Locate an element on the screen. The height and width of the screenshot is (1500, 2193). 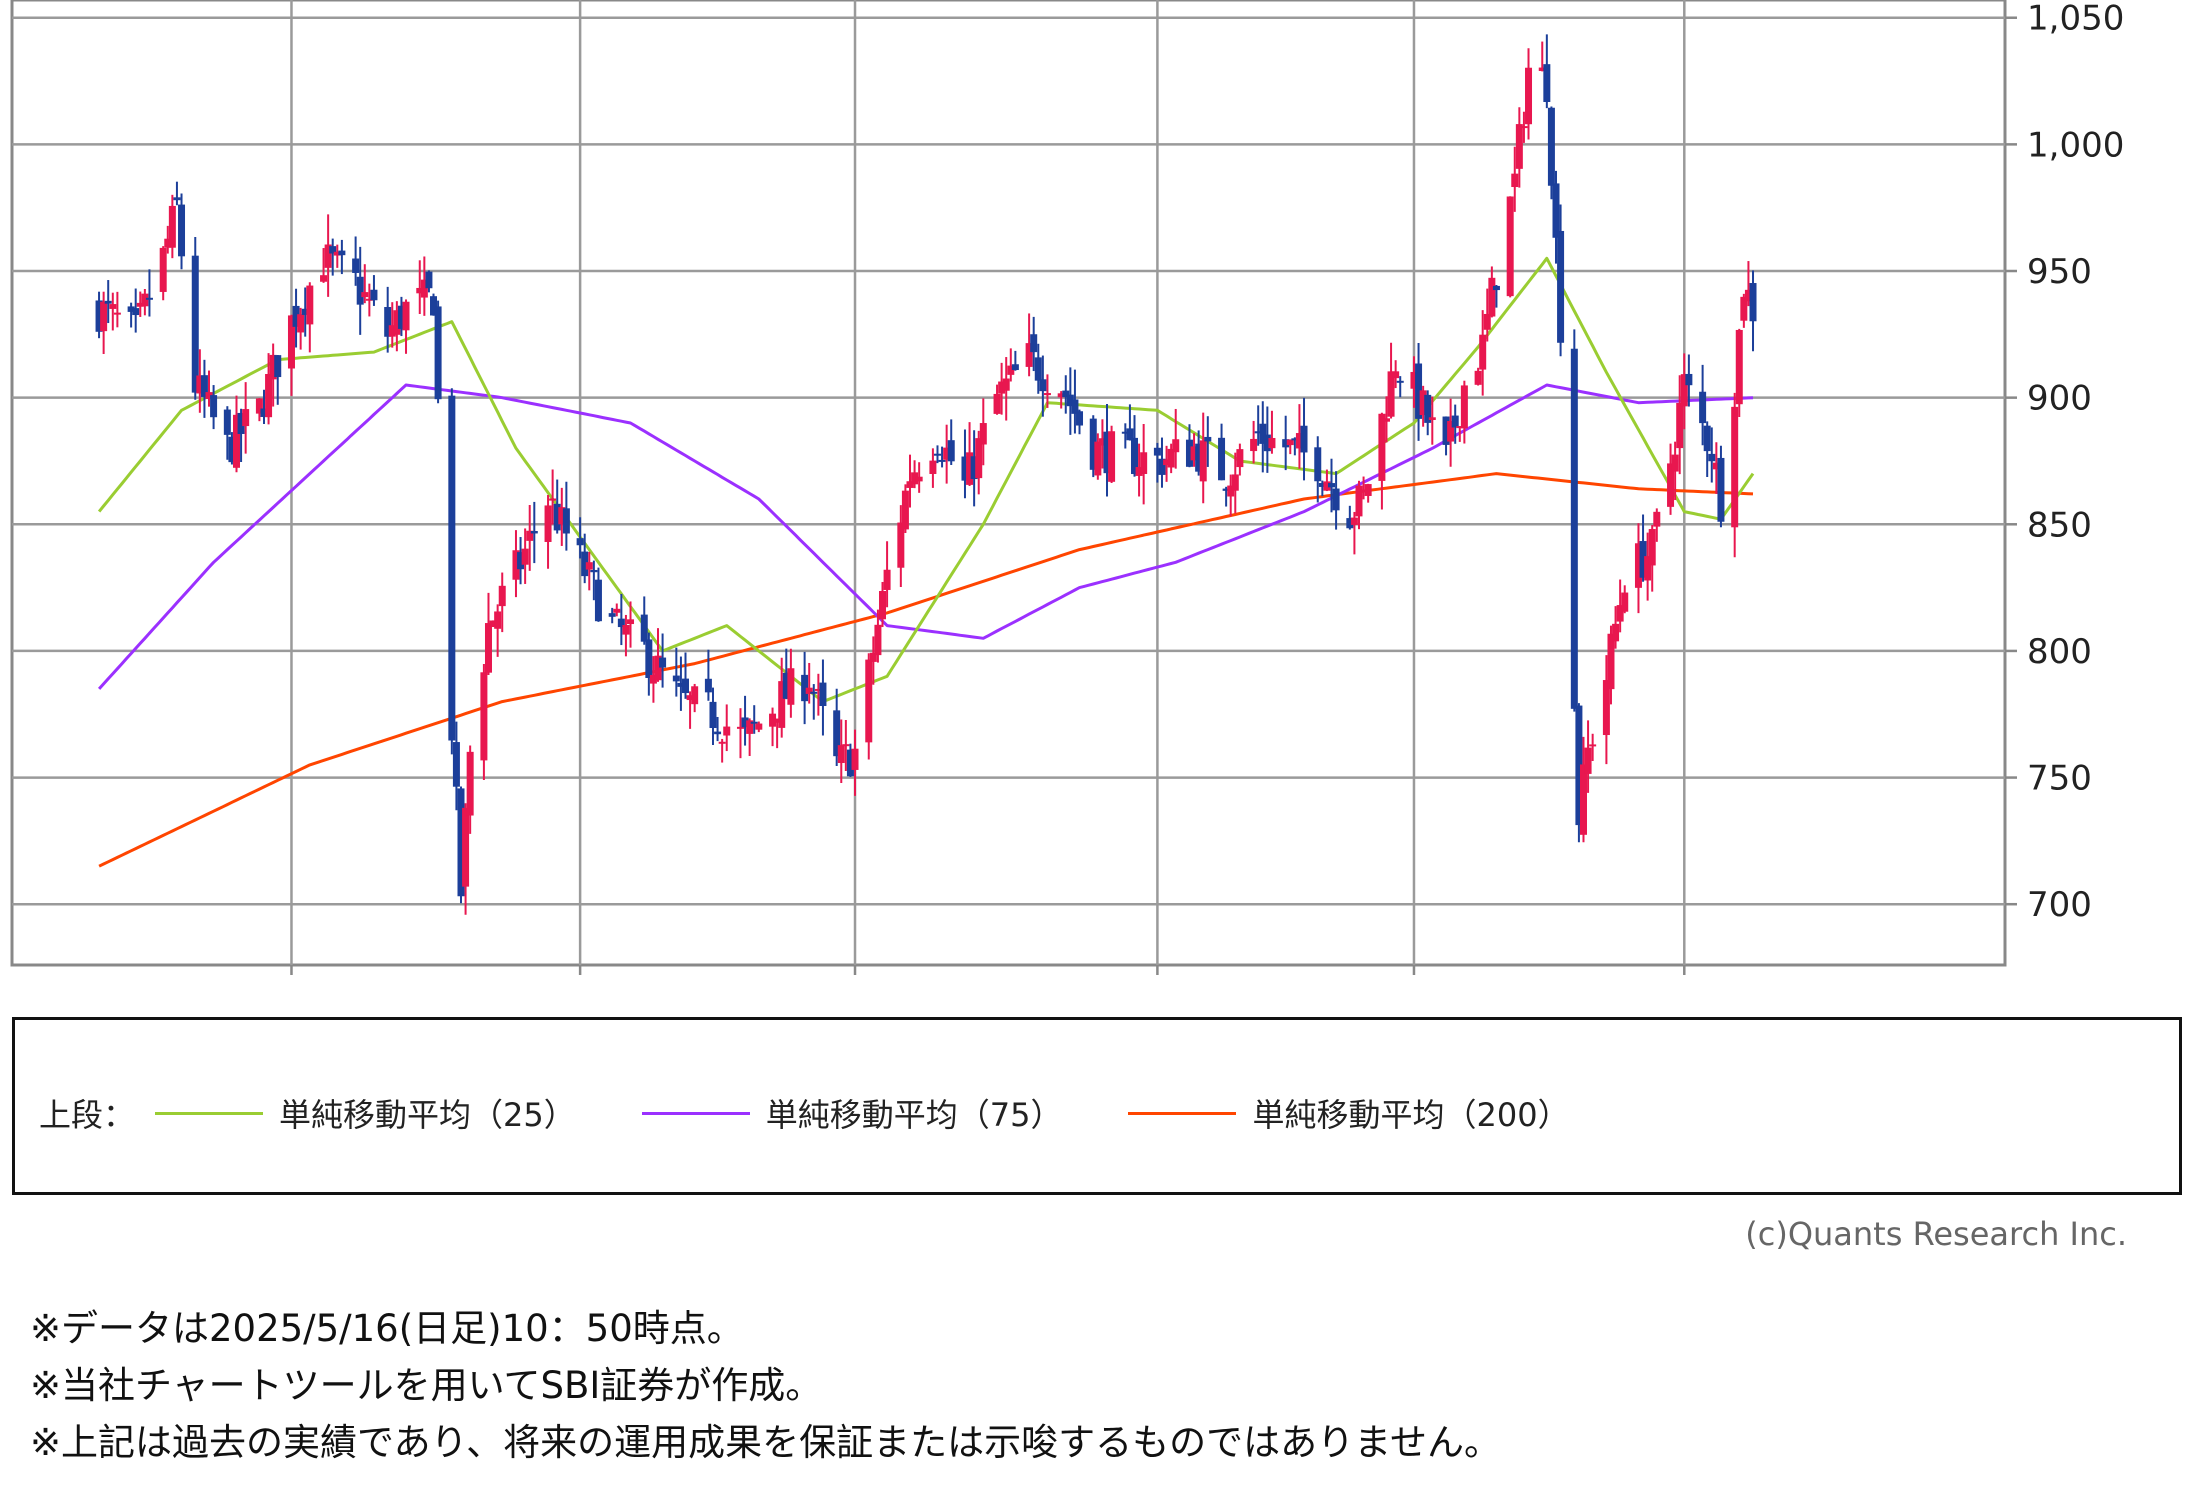
y-tick-label: 1,000 is located at coordinates (2075, 145).